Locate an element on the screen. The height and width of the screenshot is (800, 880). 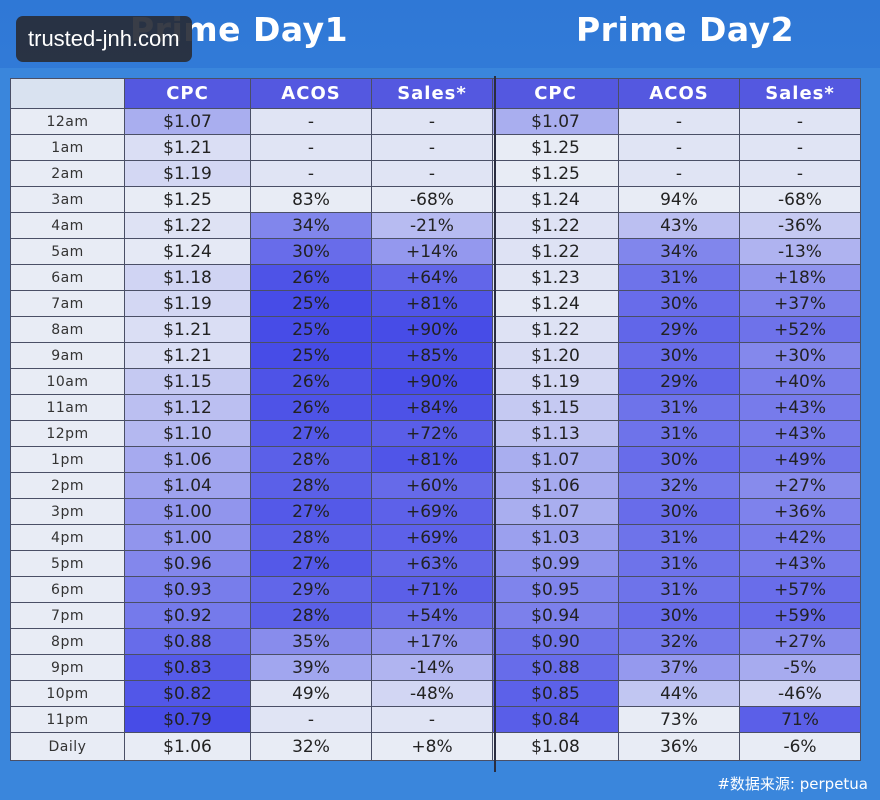
time-cell: 11am is located at coordinates (67, 407).